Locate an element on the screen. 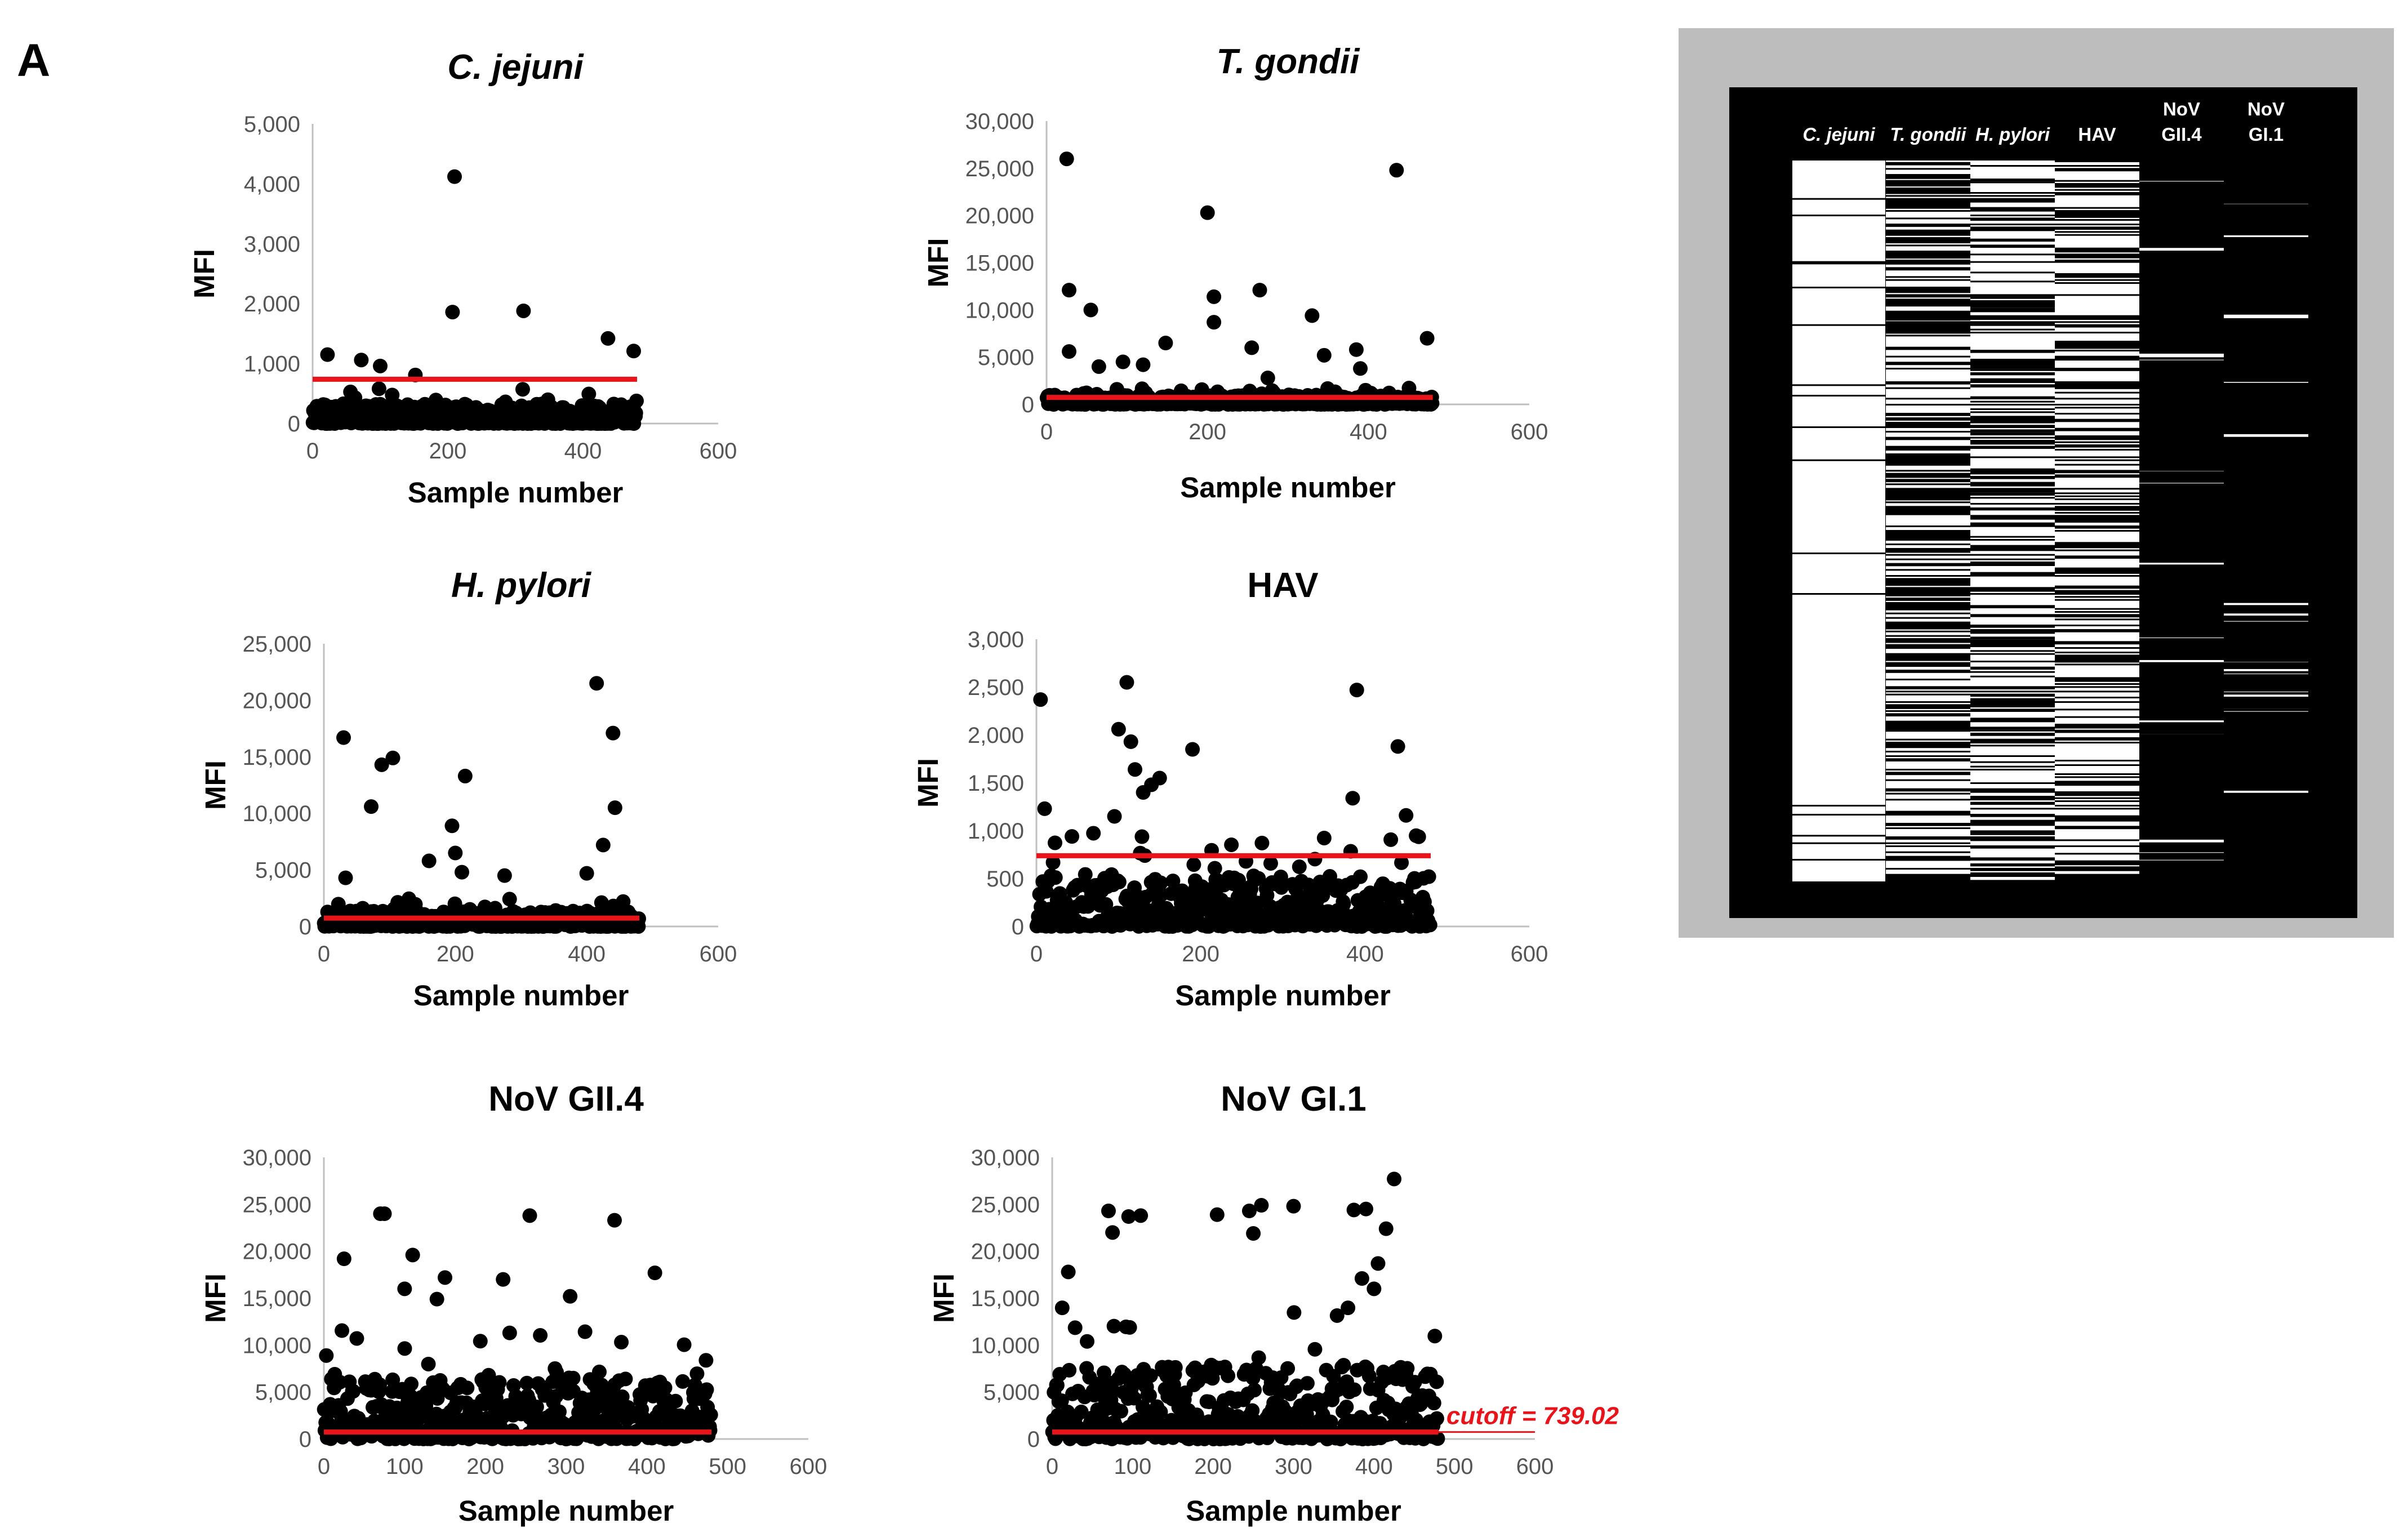 The width and height of the screenshot is (2408, 1537). nov-gi-1-x-tick-label: 600 is located at coordinates (1535, 1466).